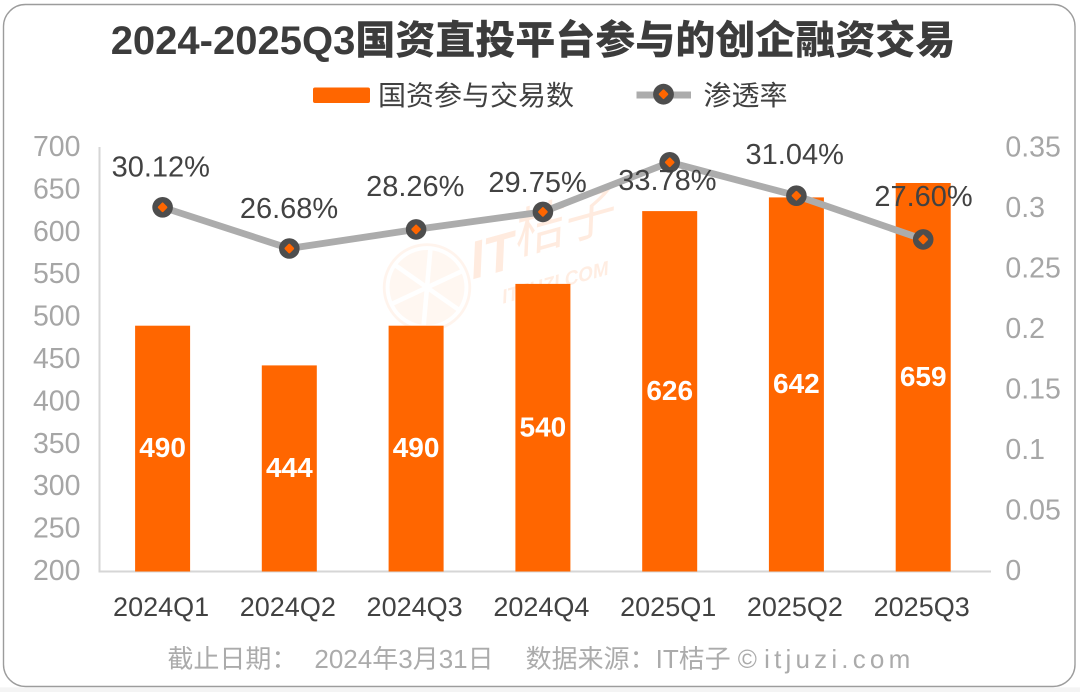 The width and height of the screenshot is (1080, 692). I want to click on svg-text: 0.35, so click(1032, 147).